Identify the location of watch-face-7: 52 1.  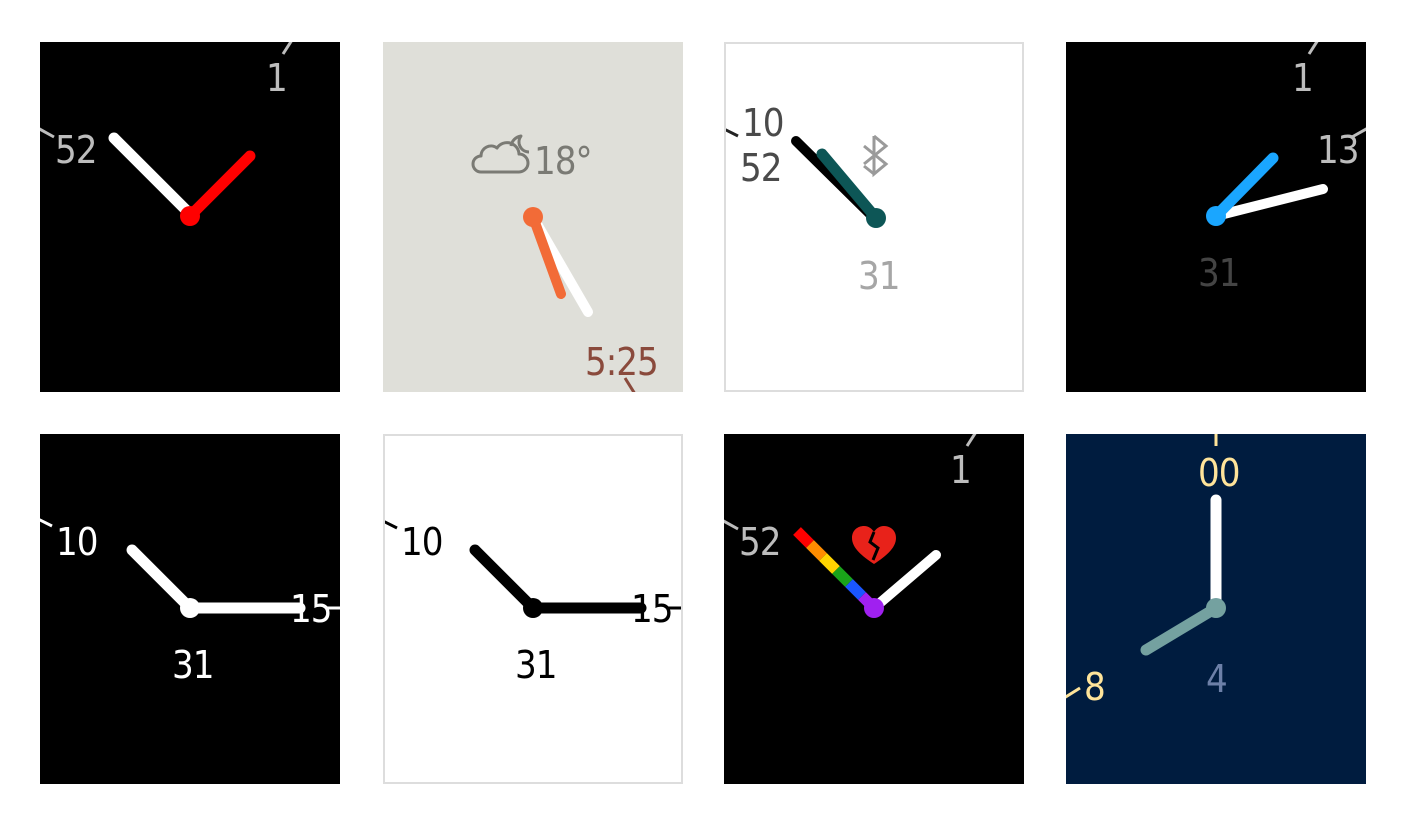
(874, 609).